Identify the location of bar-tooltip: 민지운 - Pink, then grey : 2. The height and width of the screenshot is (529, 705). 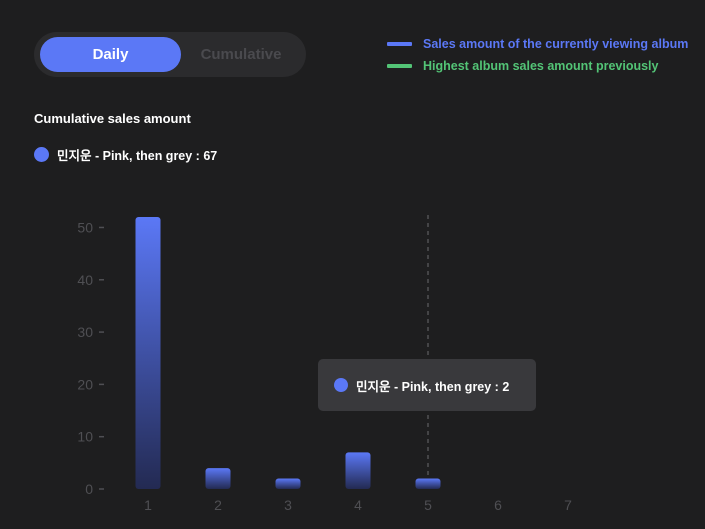
(427, 385).